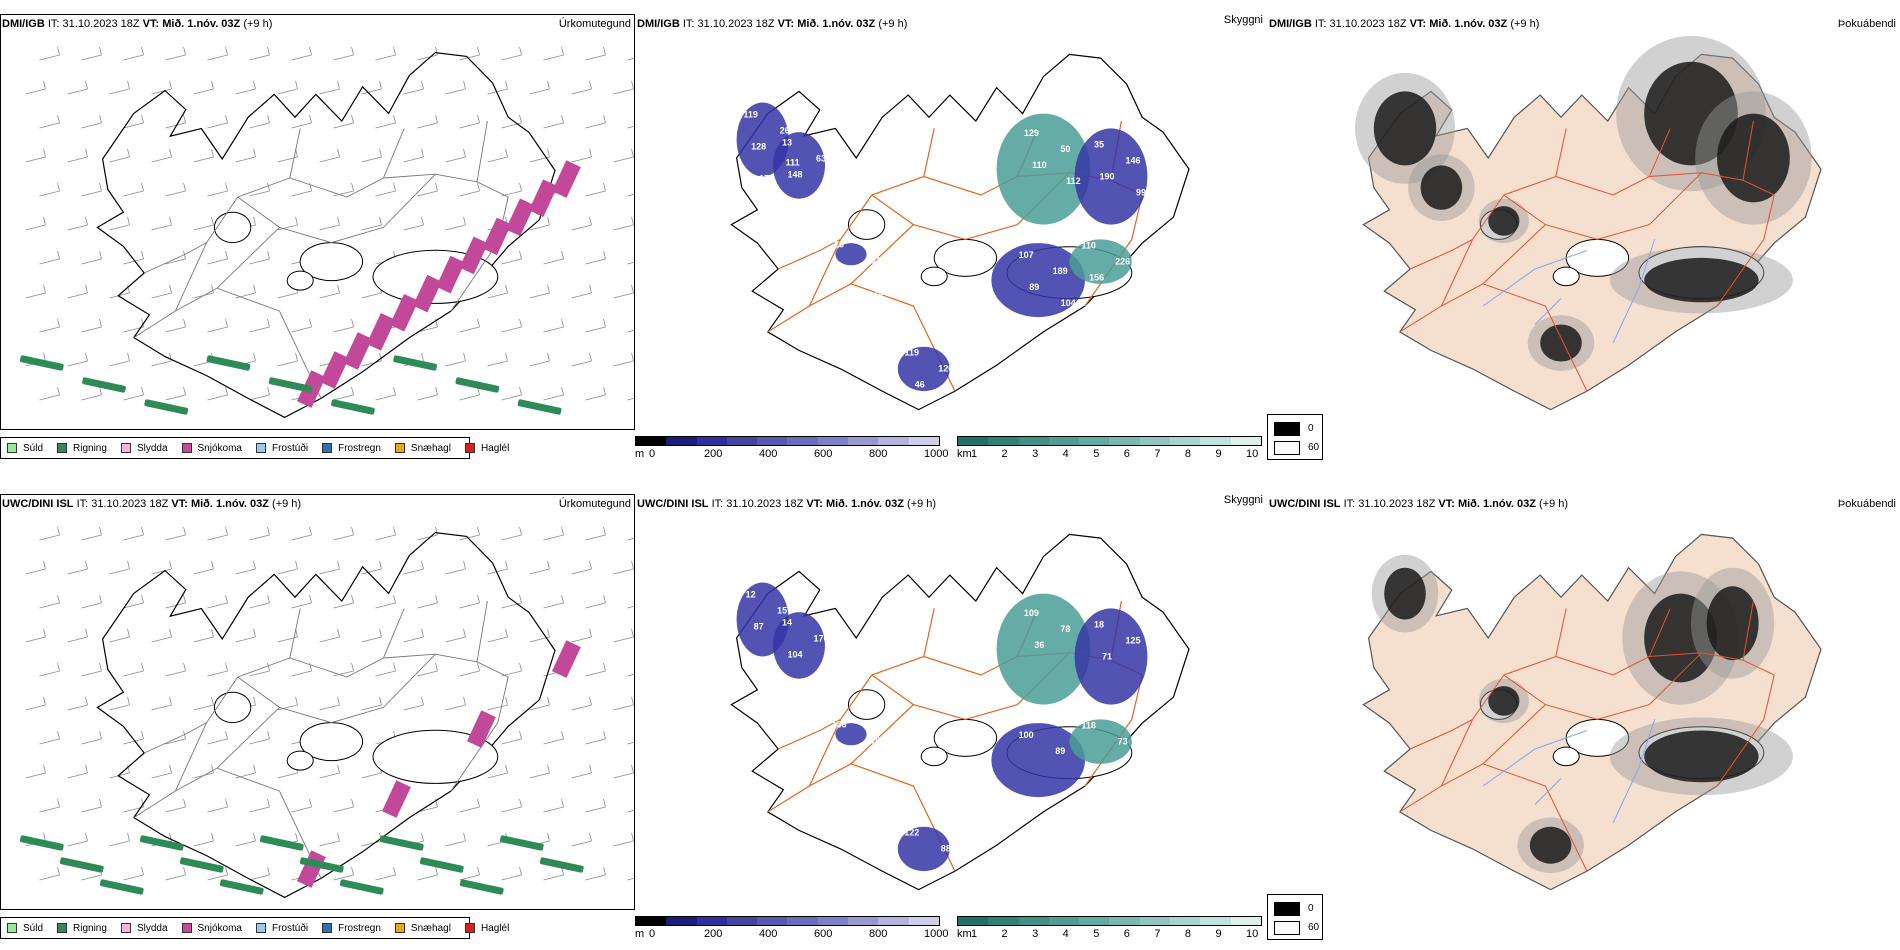 The height and width of the screenshot is (950, 1900). Describe the element at coordinates (1243, 500) in the screenshot. I see `visibility-param-row2: Skyggni` at that location.